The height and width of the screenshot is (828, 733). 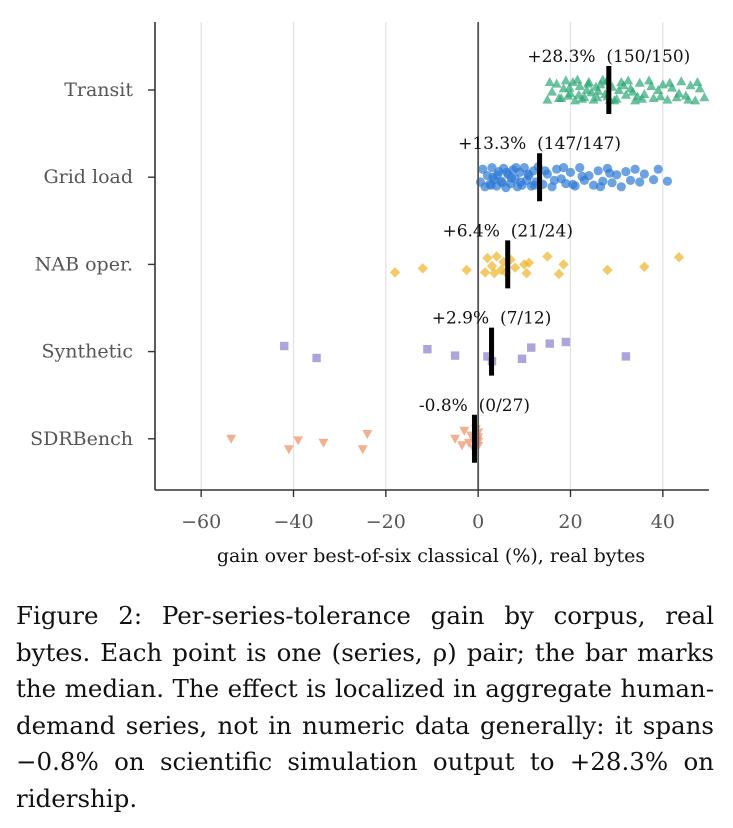 What do you see at coordinates (81, 439) in the screenshot?
I see `category-label: SDRBench` at bounding box center [81, 439].